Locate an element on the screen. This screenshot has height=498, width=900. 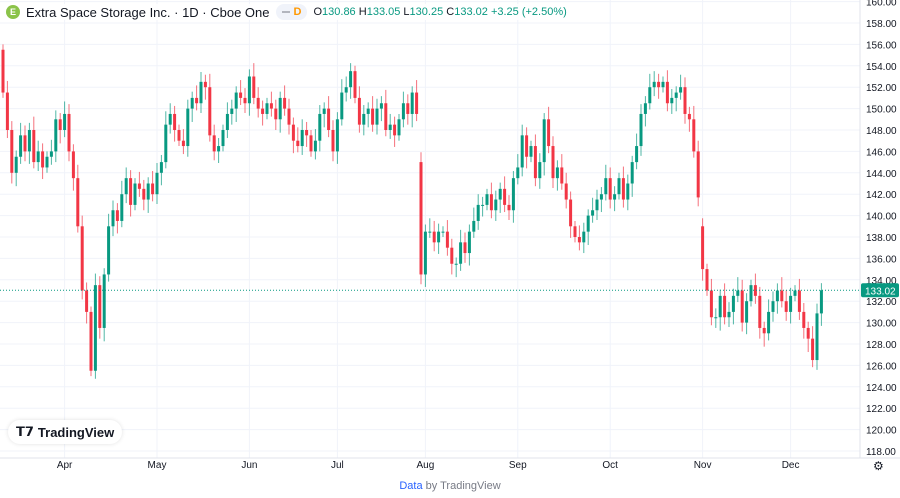
tradingview-logo: 𝗧𝟳 TradingView is located at coordinates (65, 432).